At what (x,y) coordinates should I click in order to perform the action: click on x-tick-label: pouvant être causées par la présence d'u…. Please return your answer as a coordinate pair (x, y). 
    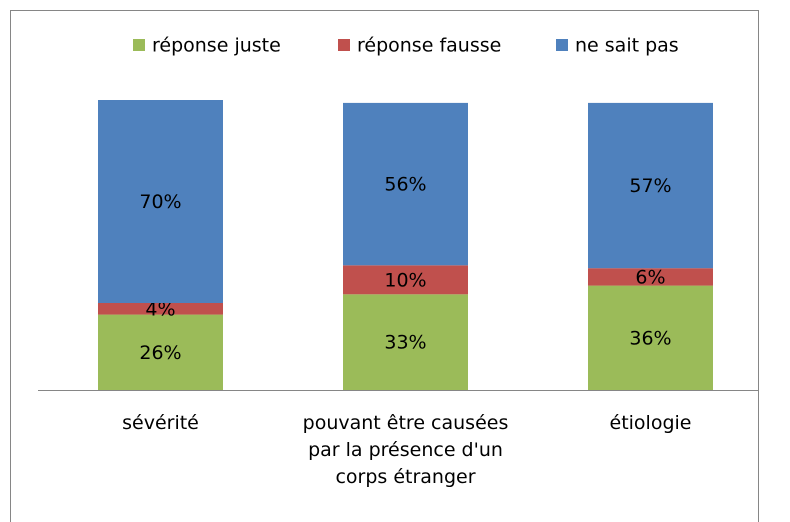
    Looking at the image, I should click on (405, 450).